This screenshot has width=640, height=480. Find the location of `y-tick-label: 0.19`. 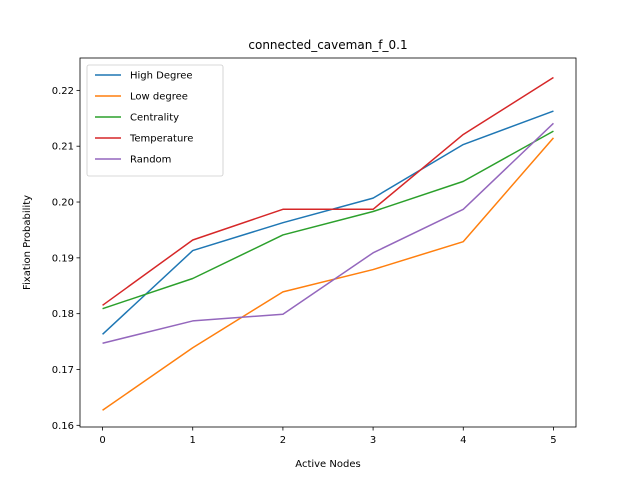

y-tick-label: 0.19 is located at coordinates (63, 258).